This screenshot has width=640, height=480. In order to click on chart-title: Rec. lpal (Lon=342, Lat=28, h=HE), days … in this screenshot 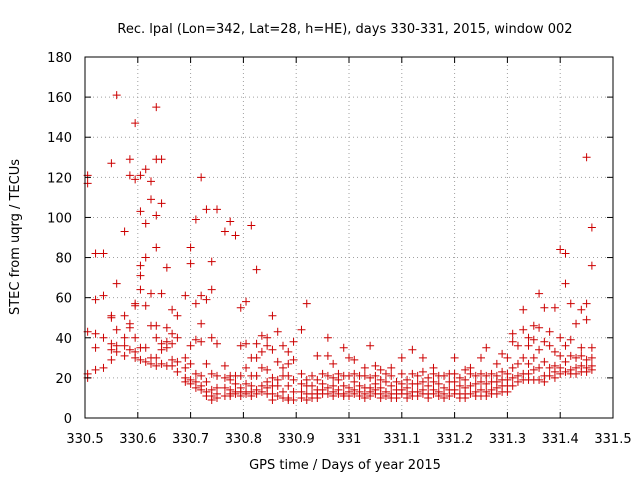, I will do `click(344, 29)`.